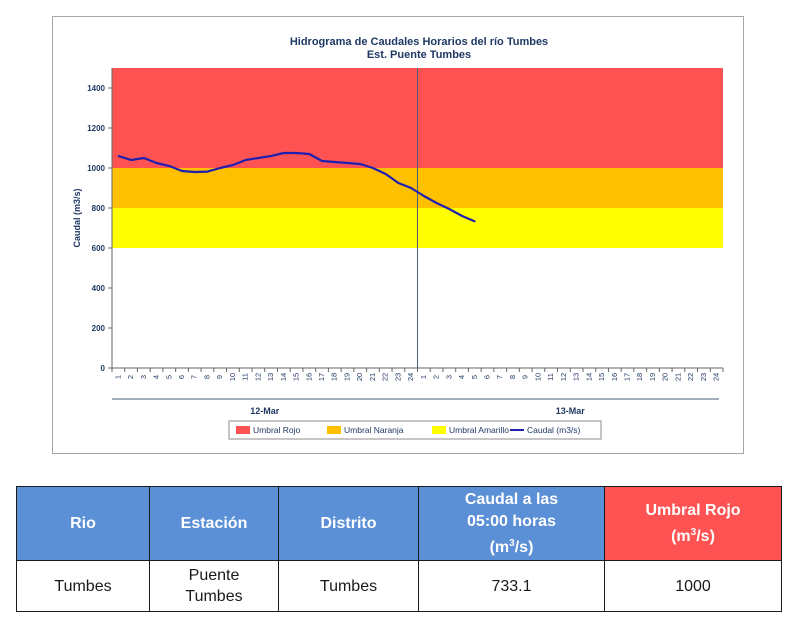 The width and height of the screenshot is (798, 628). I want to click on x-tick-label: 23, so click(397, 377).